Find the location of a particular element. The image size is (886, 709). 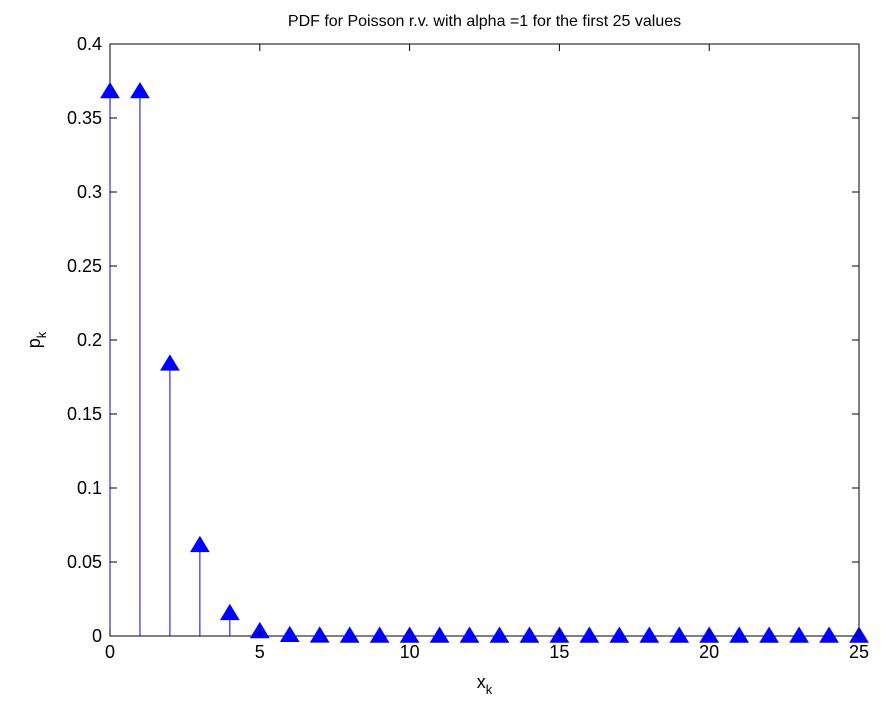

x-tick-label: 15 is located at coordinates (559, 652).